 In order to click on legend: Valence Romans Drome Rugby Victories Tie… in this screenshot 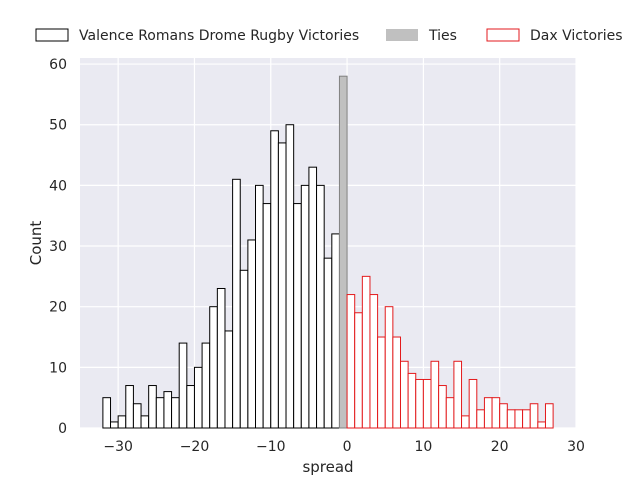, I will do `click(329, 36)`.